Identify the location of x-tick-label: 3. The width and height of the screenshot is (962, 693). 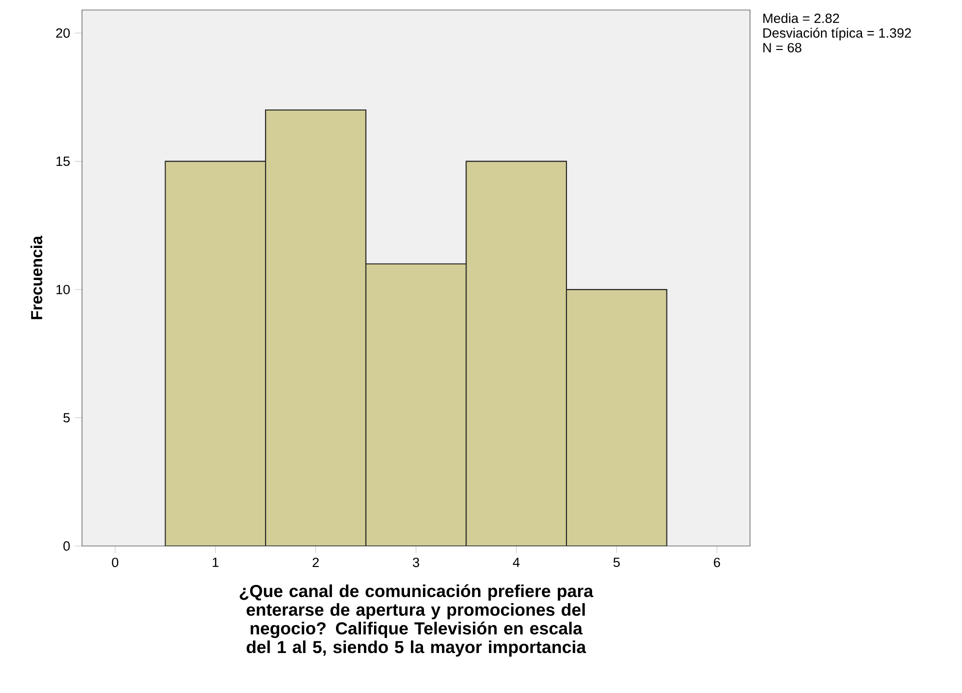
(416, 563).